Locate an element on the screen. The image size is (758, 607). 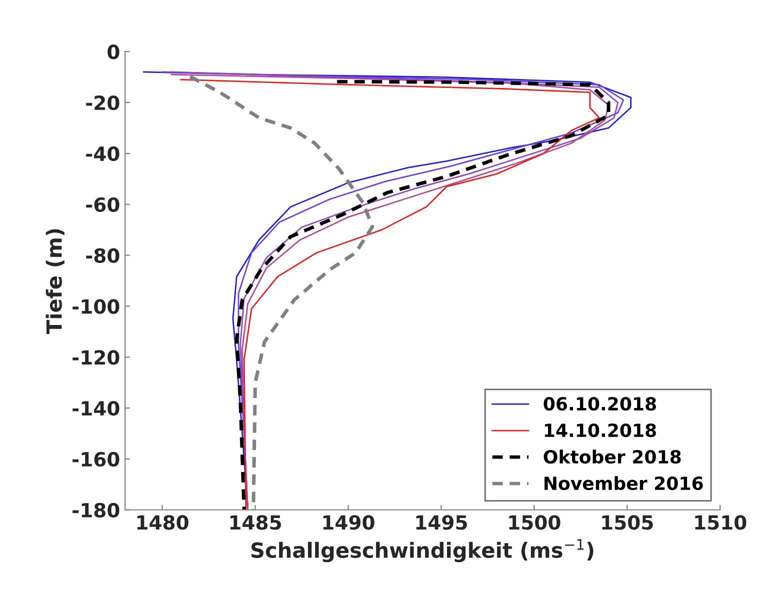
x-tick-label: 1480 is located at coordinates (162, 522).